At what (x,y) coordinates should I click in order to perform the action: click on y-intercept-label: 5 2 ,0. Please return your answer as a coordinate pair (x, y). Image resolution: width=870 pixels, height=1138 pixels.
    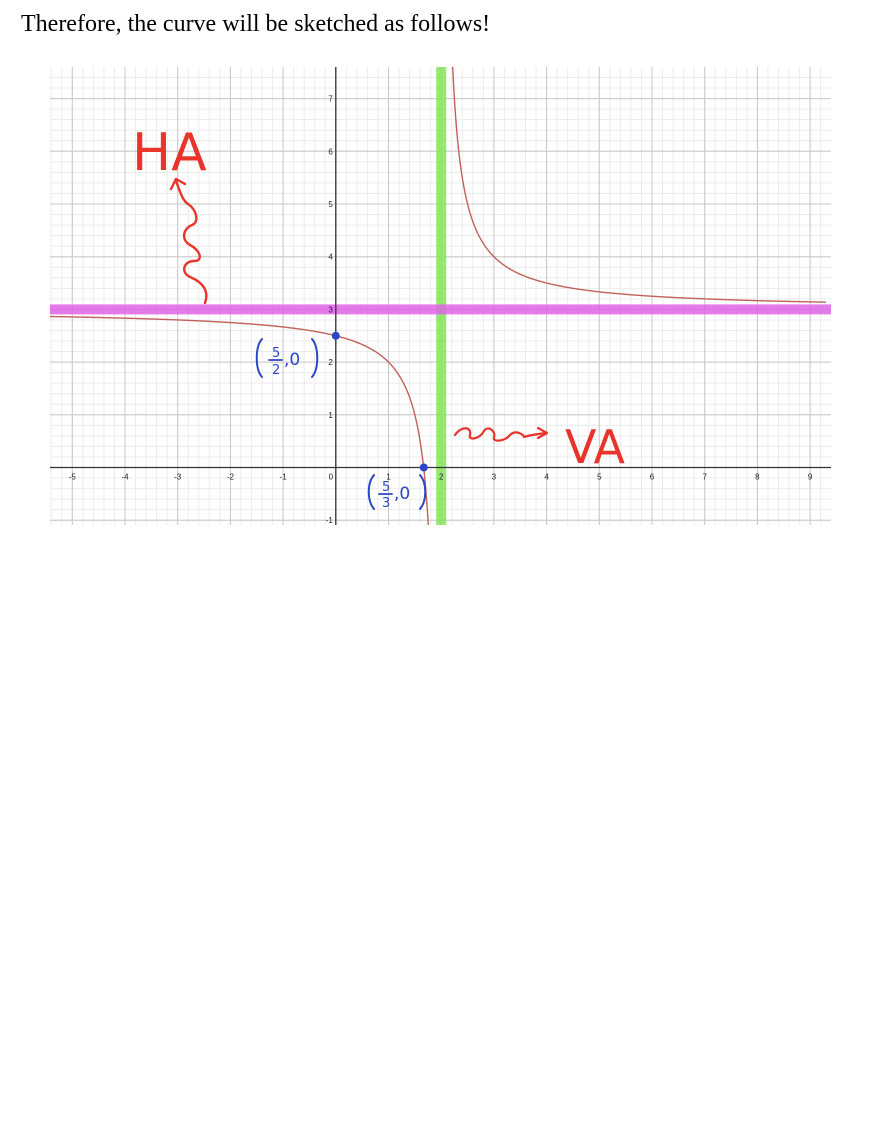
    Looking at the image, I should click on (287, 358).